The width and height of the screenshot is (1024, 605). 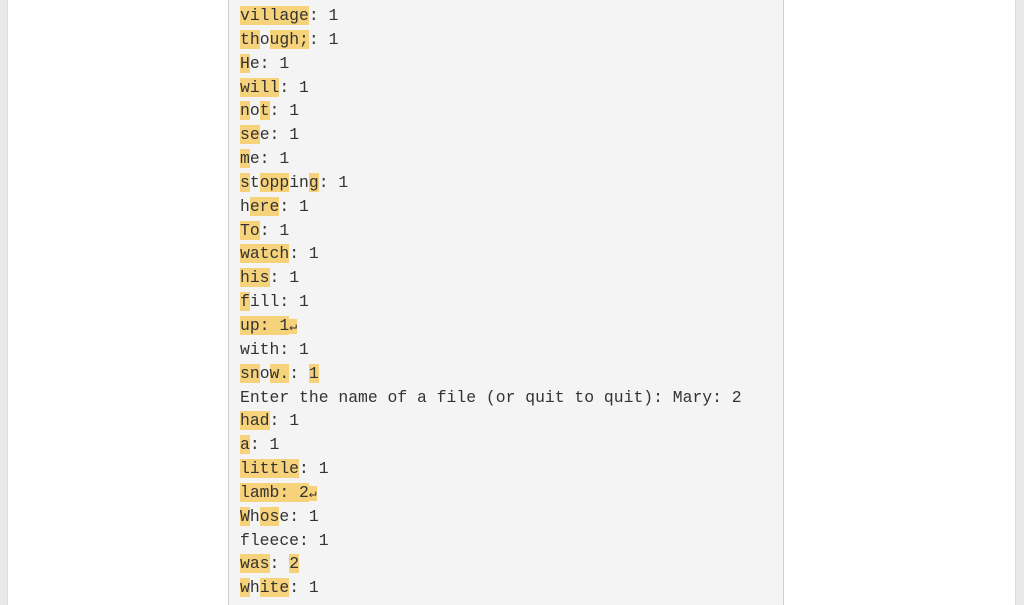 What do you see at coordinates (245, 111) in the screenshot?
I see `highlighted-text-segment: n` at bounding box center [245, 111].